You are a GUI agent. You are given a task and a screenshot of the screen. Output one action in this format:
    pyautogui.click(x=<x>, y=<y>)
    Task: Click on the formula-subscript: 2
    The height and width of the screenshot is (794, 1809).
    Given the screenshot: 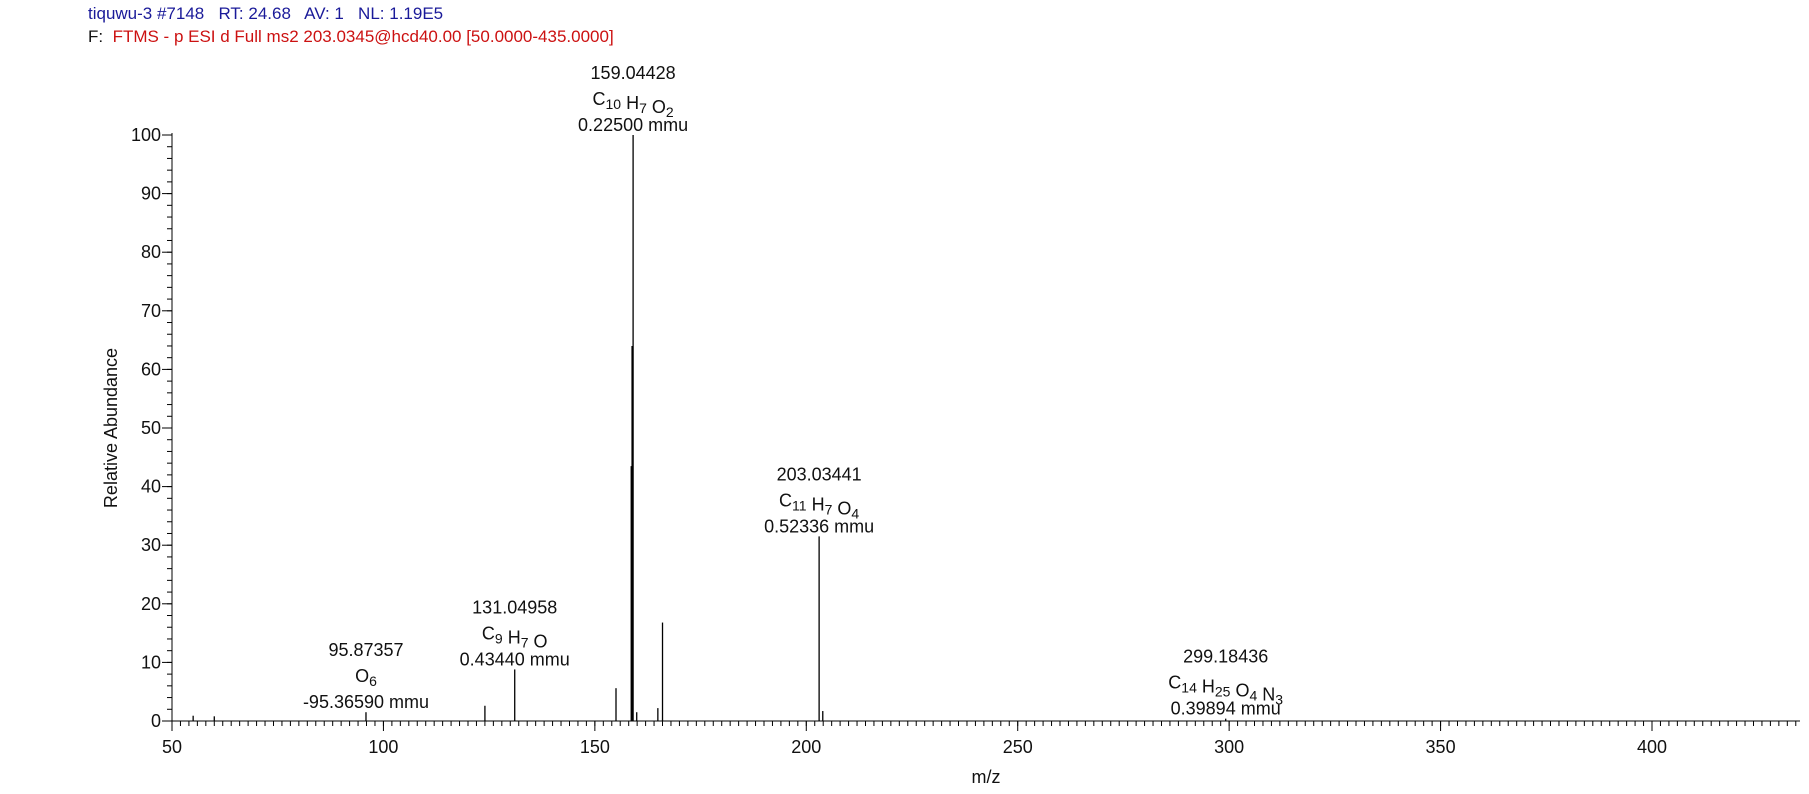 What is the action you would take?
    pyautogui.click(x=670, y=112)
    